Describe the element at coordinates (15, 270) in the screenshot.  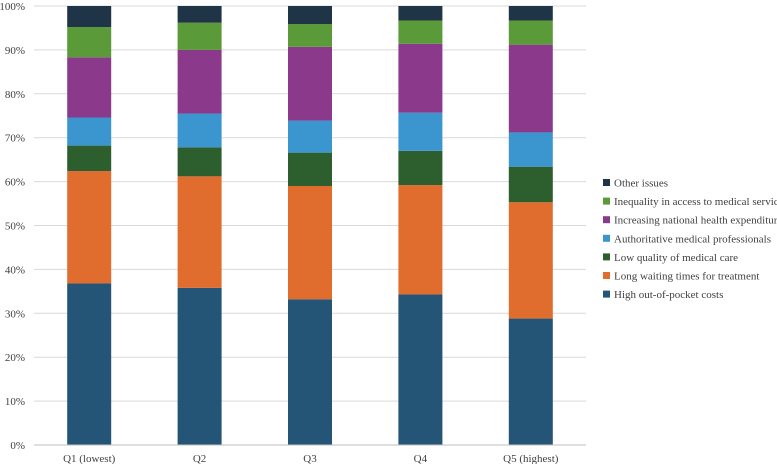
I see `y-tick-label: 40%` at that location.